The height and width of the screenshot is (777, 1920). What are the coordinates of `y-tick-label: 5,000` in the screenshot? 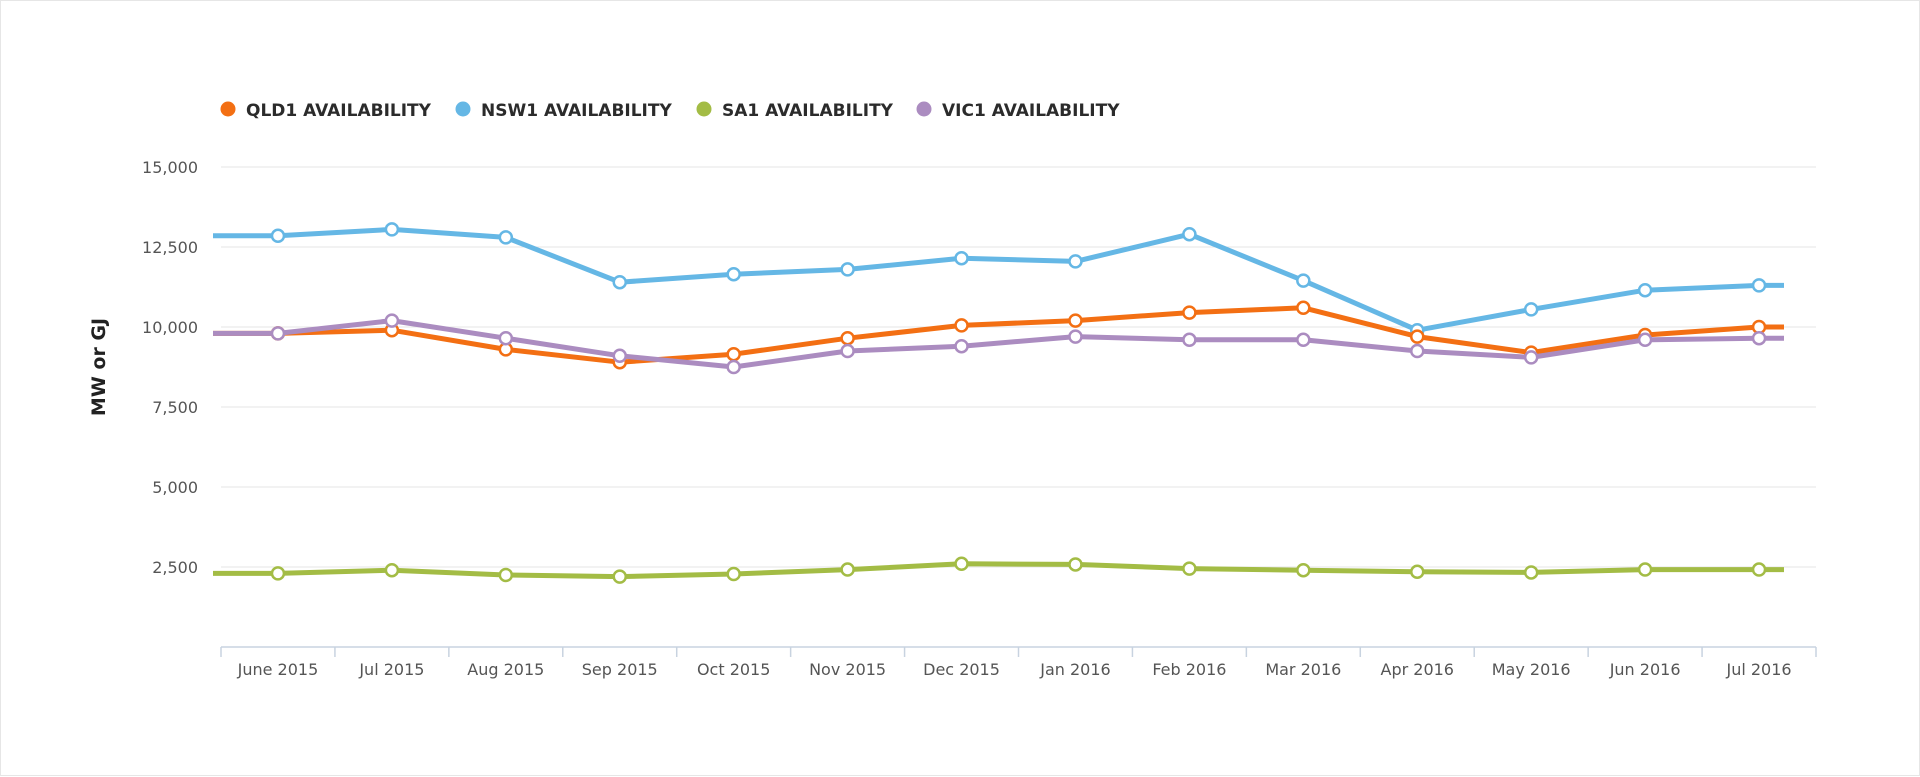 It's located at (175, 487).